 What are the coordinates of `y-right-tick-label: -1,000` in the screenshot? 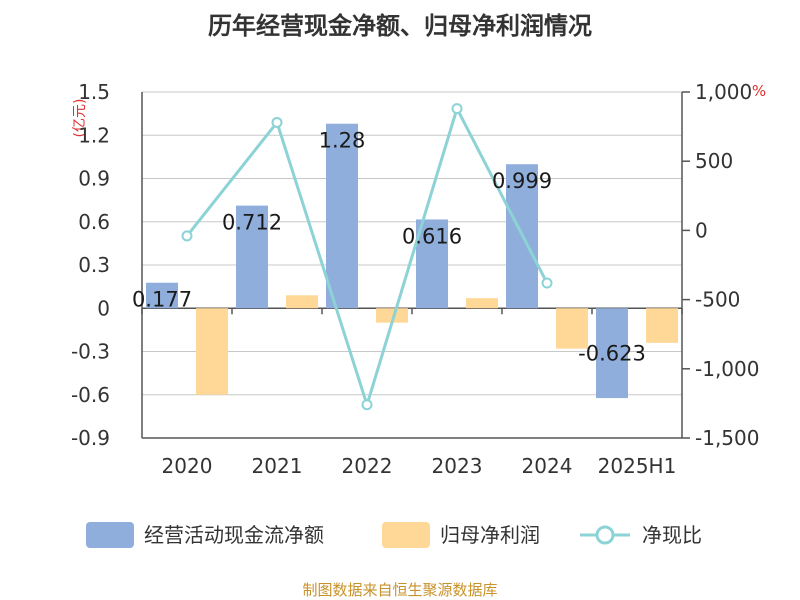 It's located at (727, 369).